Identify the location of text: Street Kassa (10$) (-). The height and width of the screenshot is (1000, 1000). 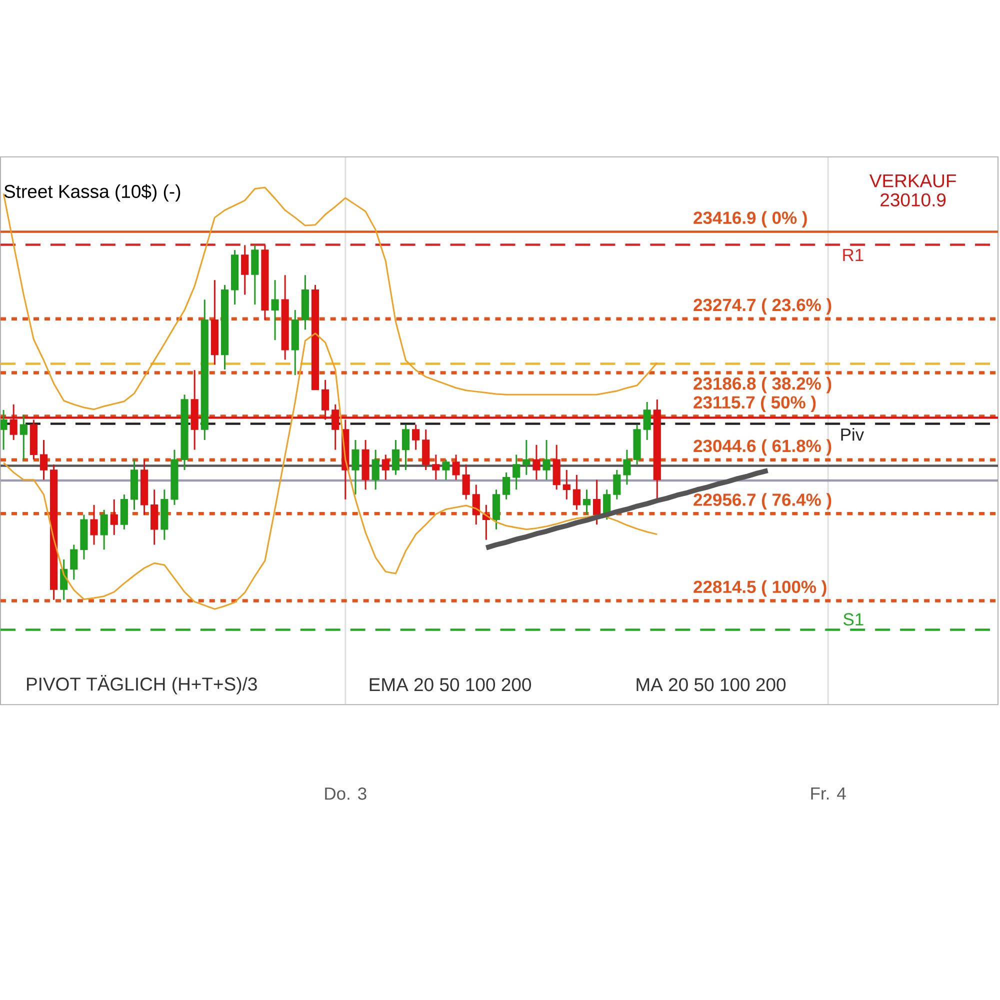
(92, 193).